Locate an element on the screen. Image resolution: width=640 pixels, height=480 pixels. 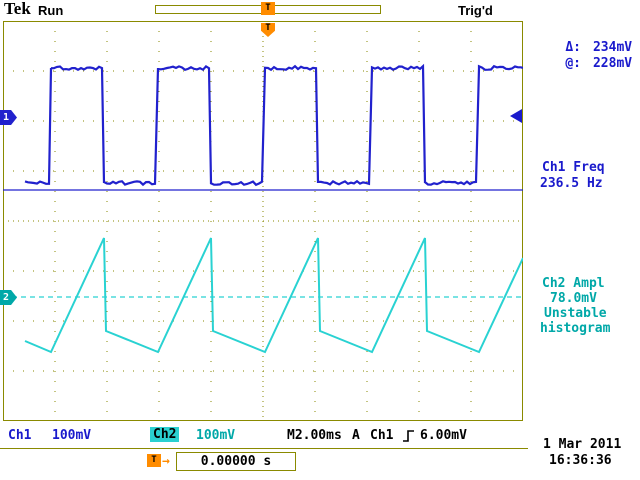
cursor-at-value: 228mV is located at coordinates (612, 63).